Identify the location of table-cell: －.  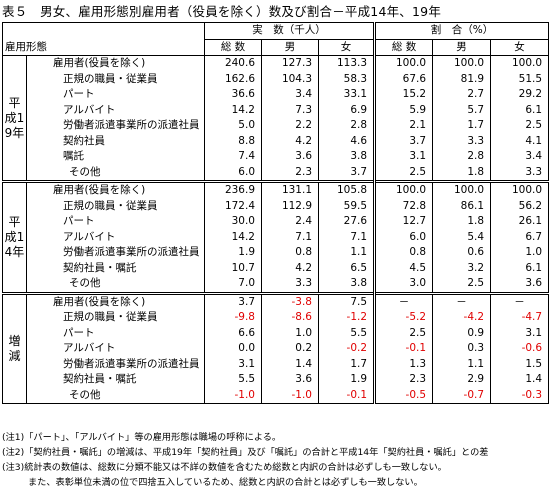
(520, 300).